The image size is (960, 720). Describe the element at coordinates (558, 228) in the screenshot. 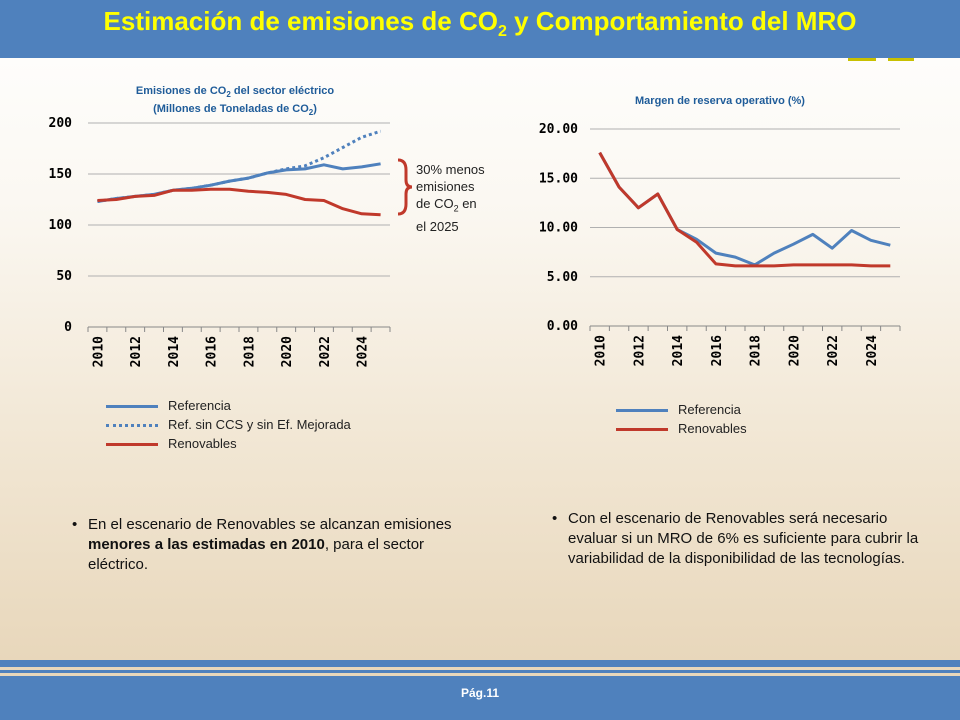

I see `mro-y-tick-label: 10.00` at that location.